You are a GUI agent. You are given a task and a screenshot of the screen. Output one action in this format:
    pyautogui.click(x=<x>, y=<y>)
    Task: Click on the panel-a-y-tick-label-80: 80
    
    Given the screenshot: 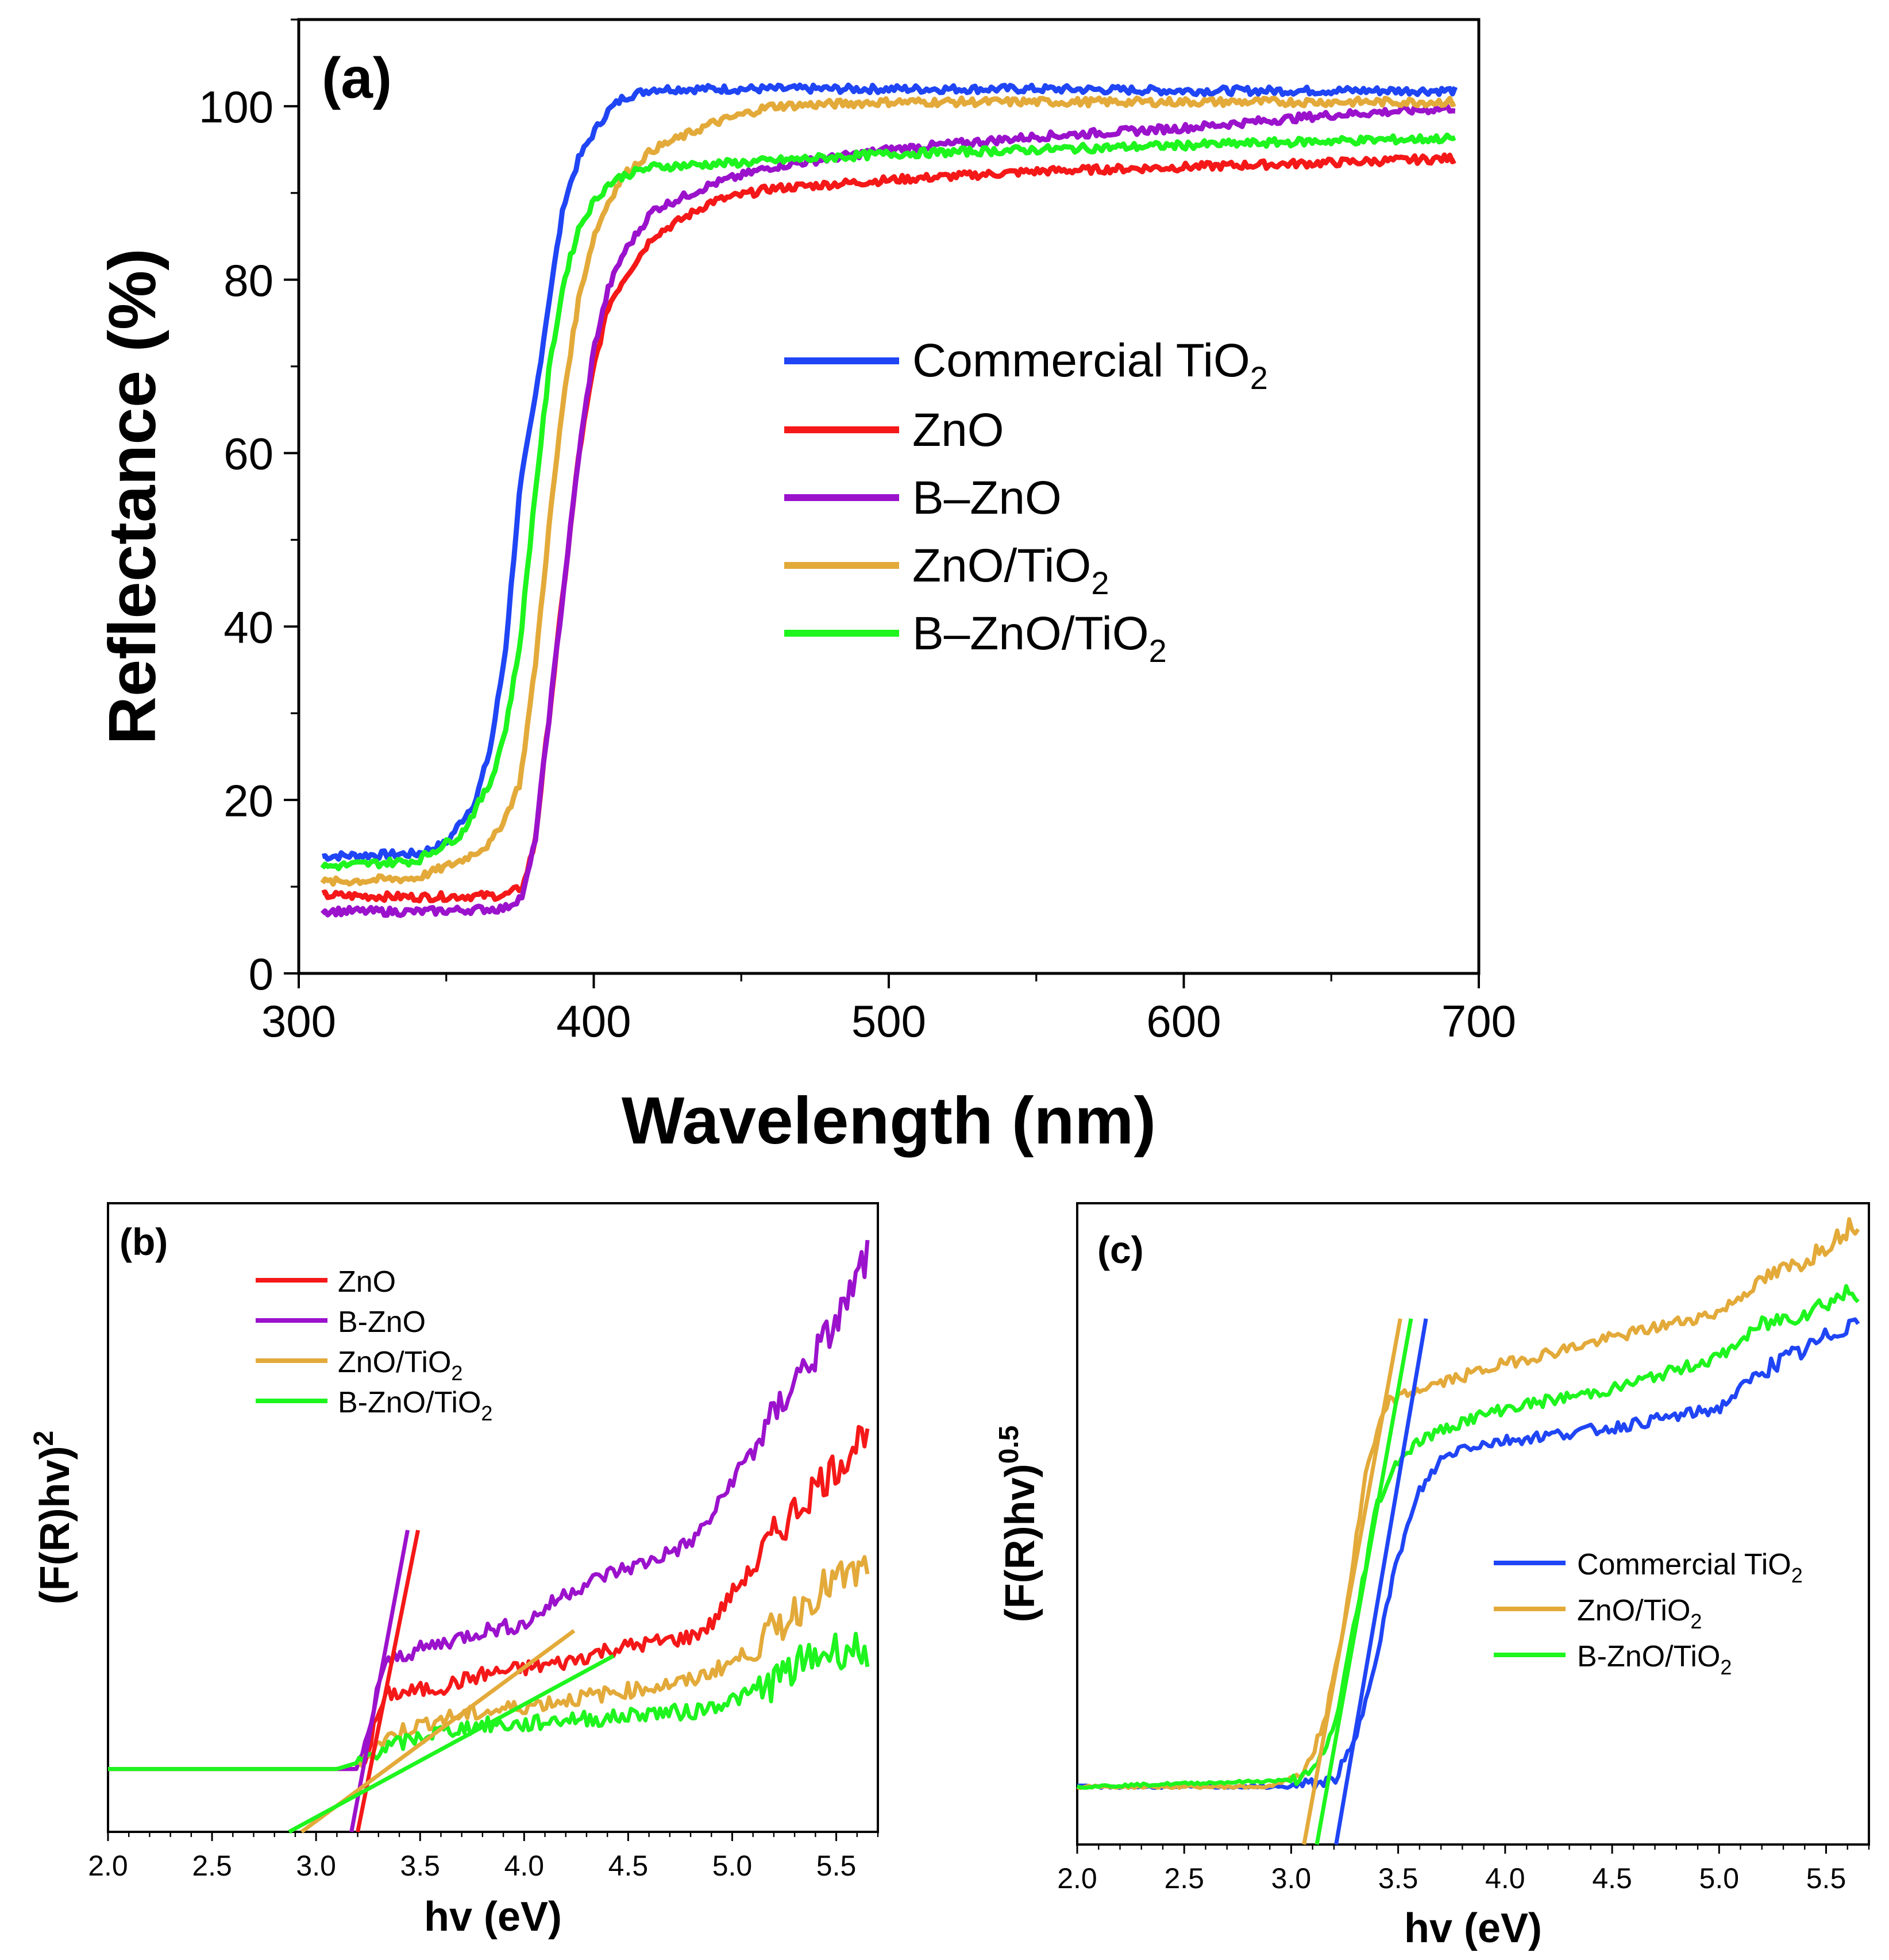 What is the action you would take?
    pyautogui.click(x=248, y=280)
    